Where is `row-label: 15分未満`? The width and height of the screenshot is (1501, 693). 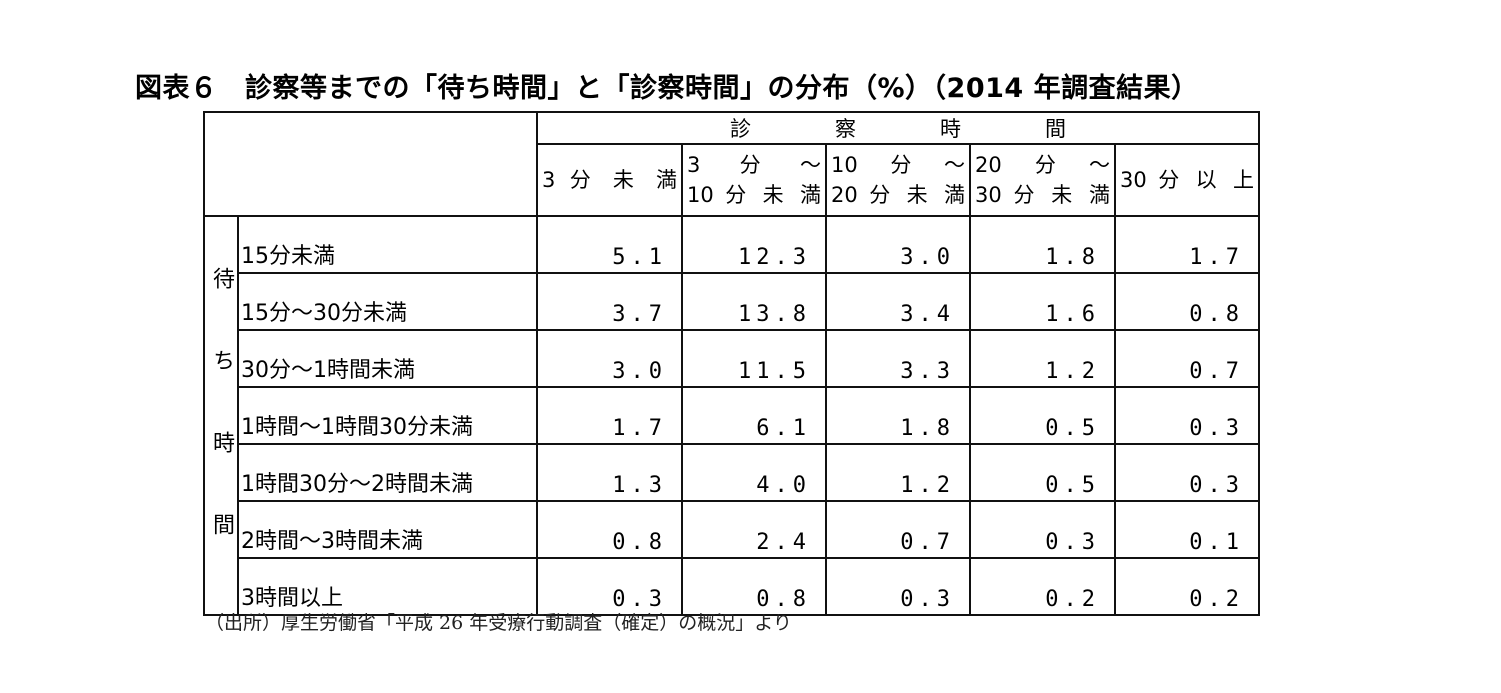 row-label: 15分未満 is located at coordinates (387, 244).